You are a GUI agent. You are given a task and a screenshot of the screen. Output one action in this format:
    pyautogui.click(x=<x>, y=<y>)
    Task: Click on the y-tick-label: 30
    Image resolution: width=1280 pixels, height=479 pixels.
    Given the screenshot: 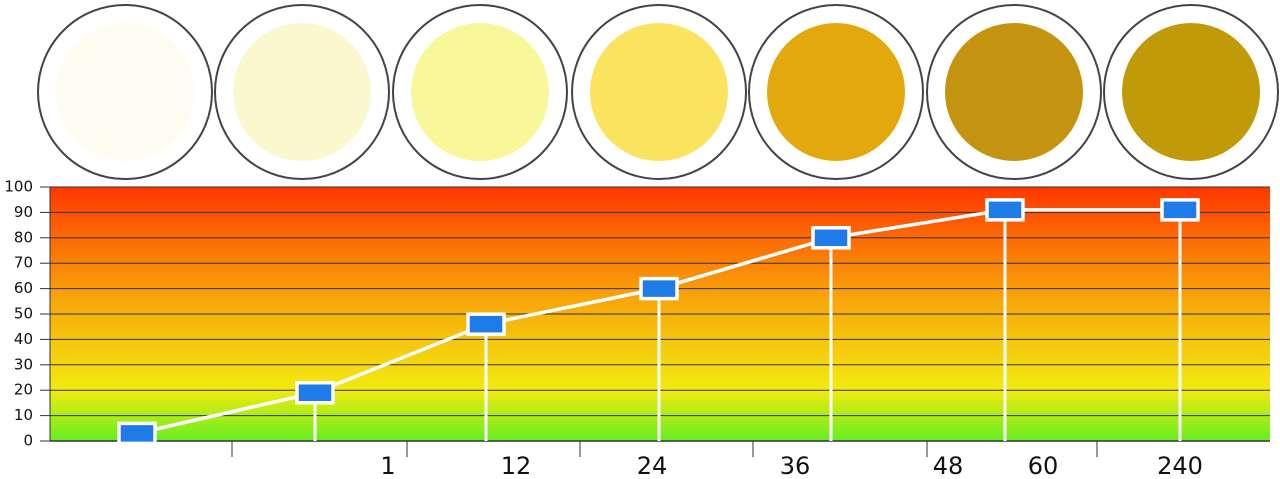 What is the action you would take?
    pyautogui.click(x=23, y=364)
    